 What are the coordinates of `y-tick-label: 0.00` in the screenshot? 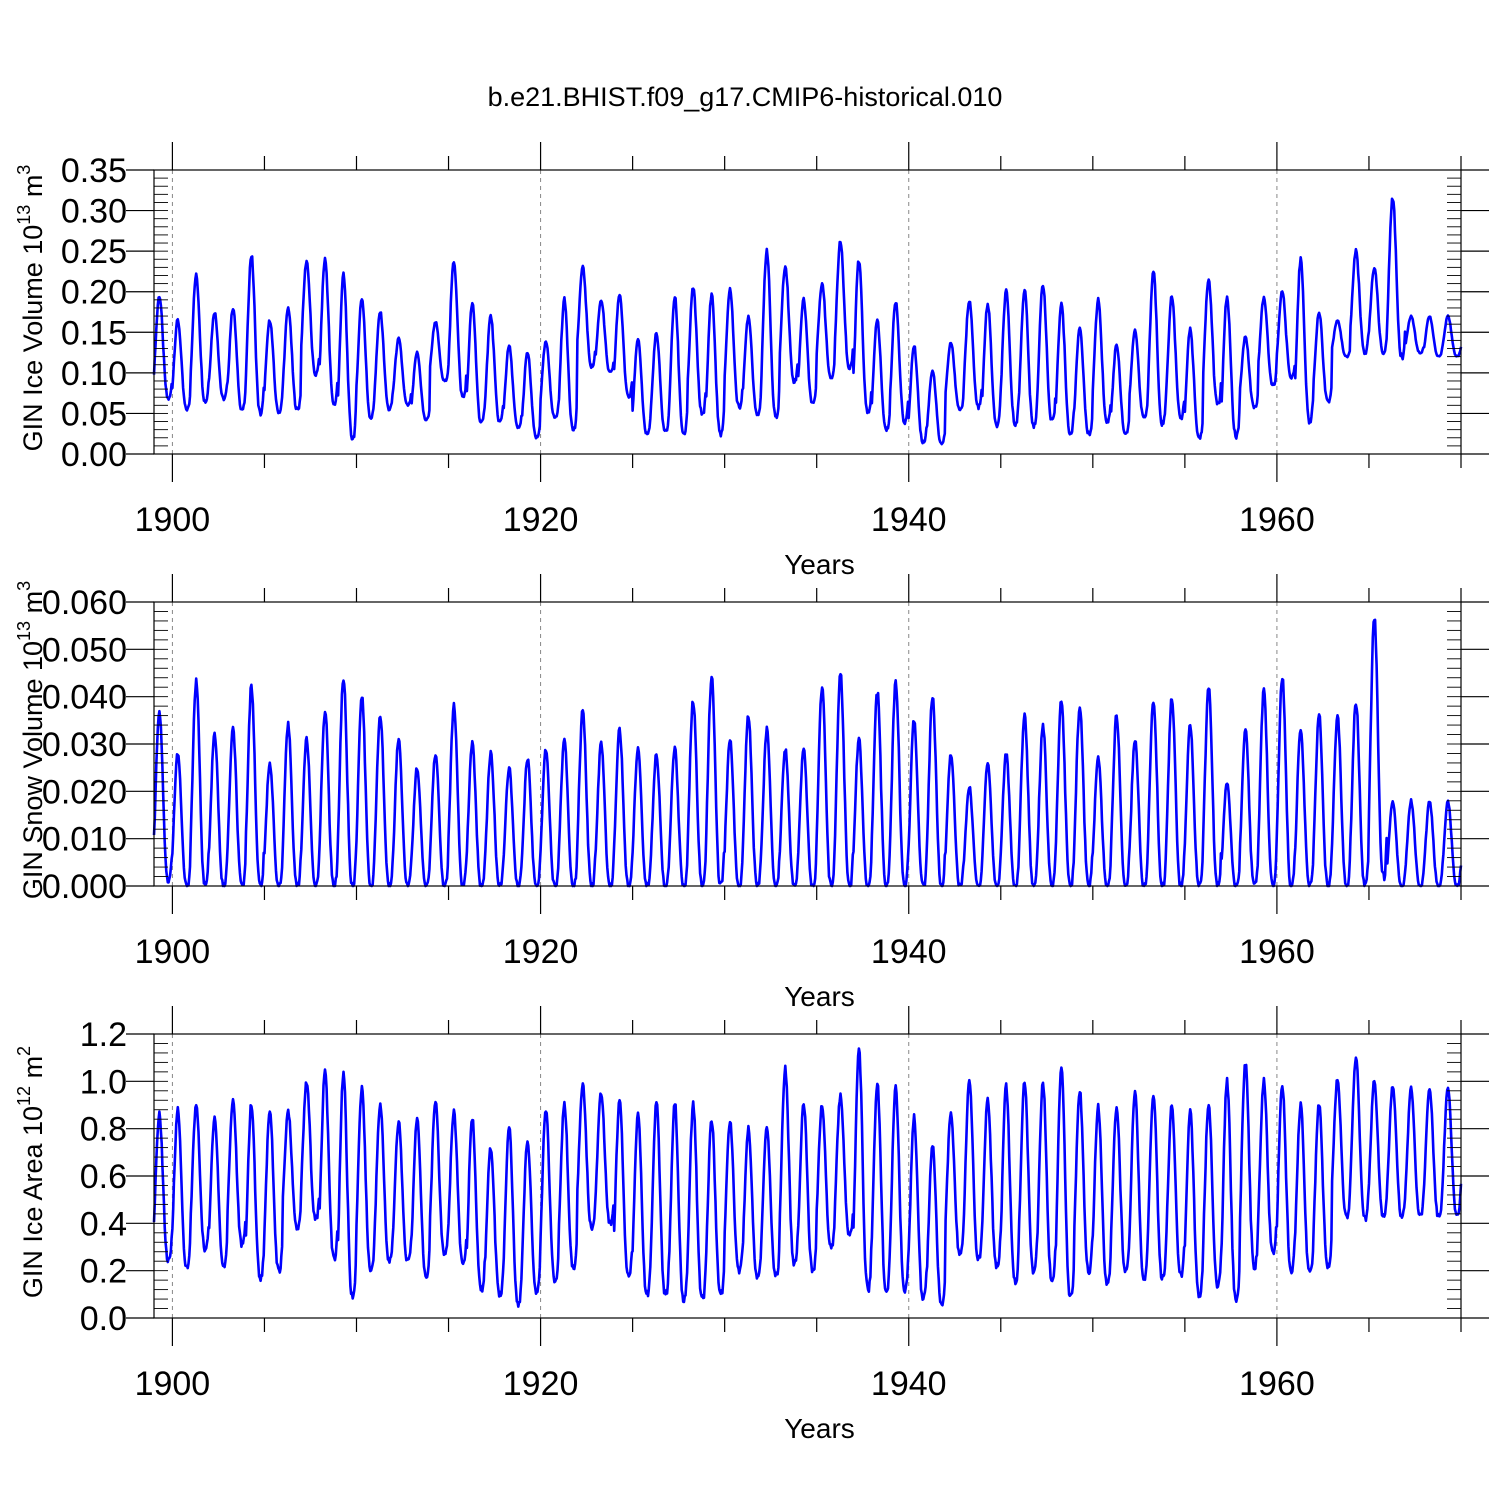 It's located at (94, 455).